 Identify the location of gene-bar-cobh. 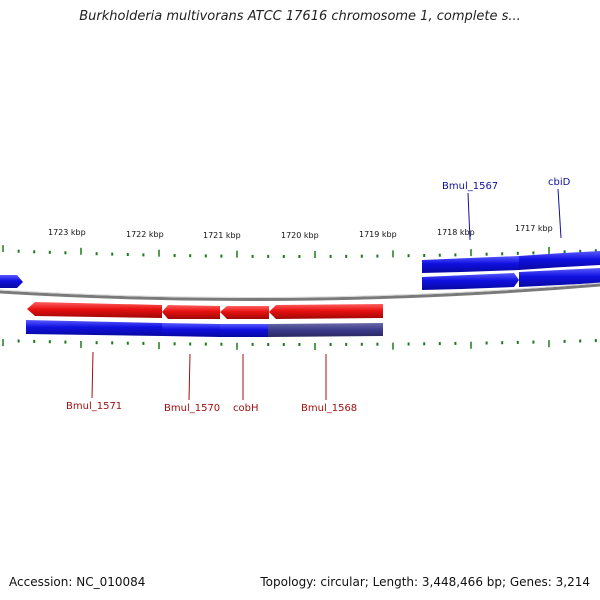
(244, 330).